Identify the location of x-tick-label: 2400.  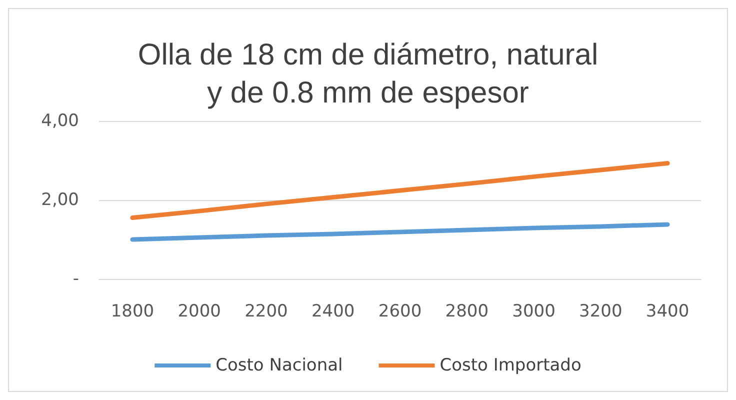
(333, 312).